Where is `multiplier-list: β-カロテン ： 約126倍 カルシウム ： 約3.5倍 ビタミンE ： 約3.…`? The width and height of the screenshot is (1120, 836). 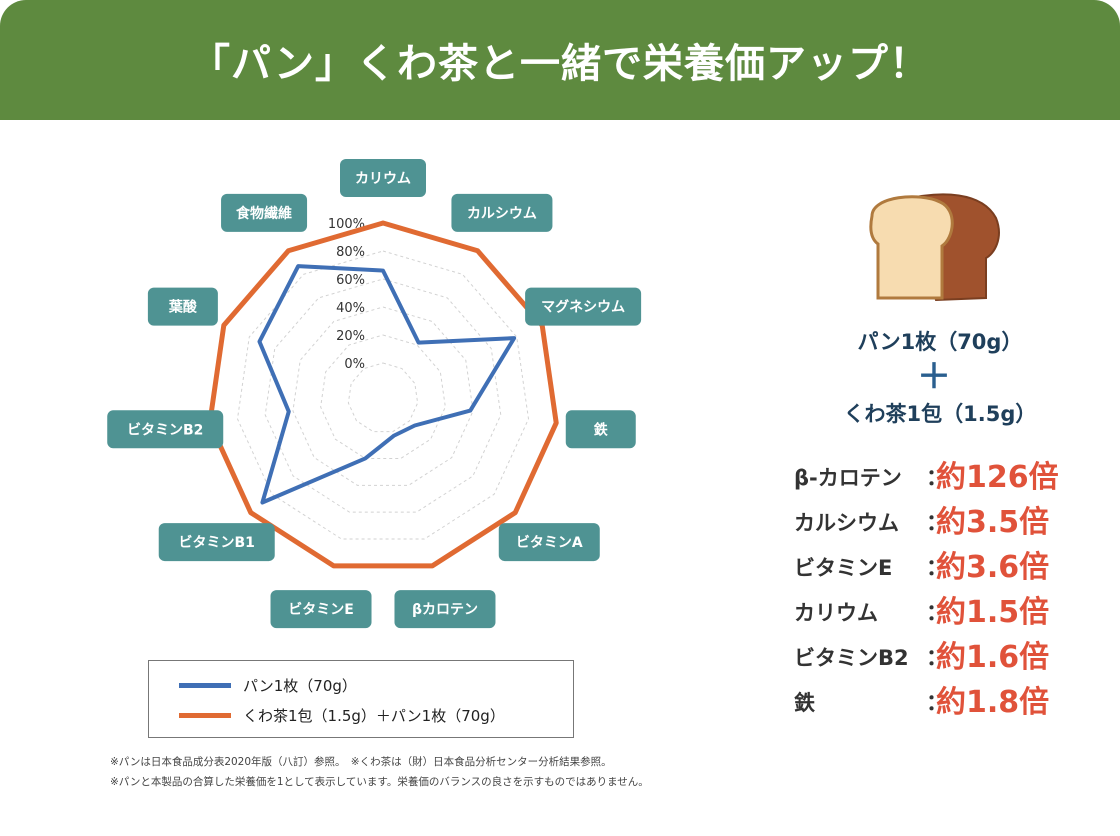
multiplier-list: β-カロテン ： 約126倍 カルシウム ： 約3.5倍 ビタミンE ： 約3.… is located at coordinates (944, 587).